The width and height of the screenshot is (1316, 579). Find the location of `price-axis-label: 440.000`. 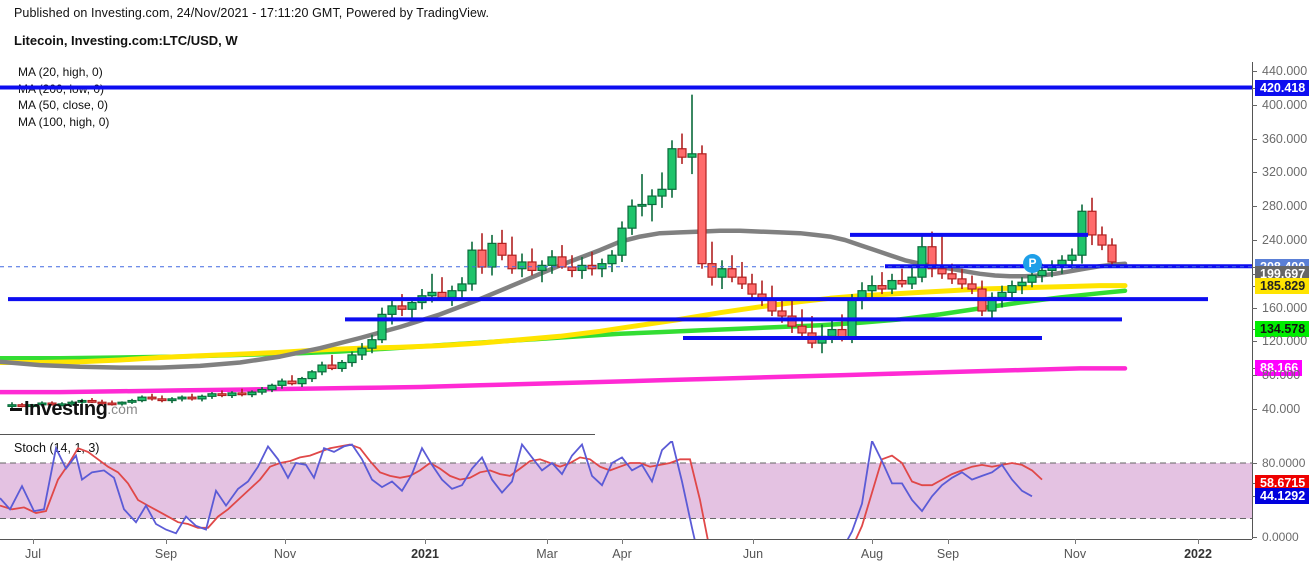

price-axis-label: 440.000 is located at coordinates (1285, 71).